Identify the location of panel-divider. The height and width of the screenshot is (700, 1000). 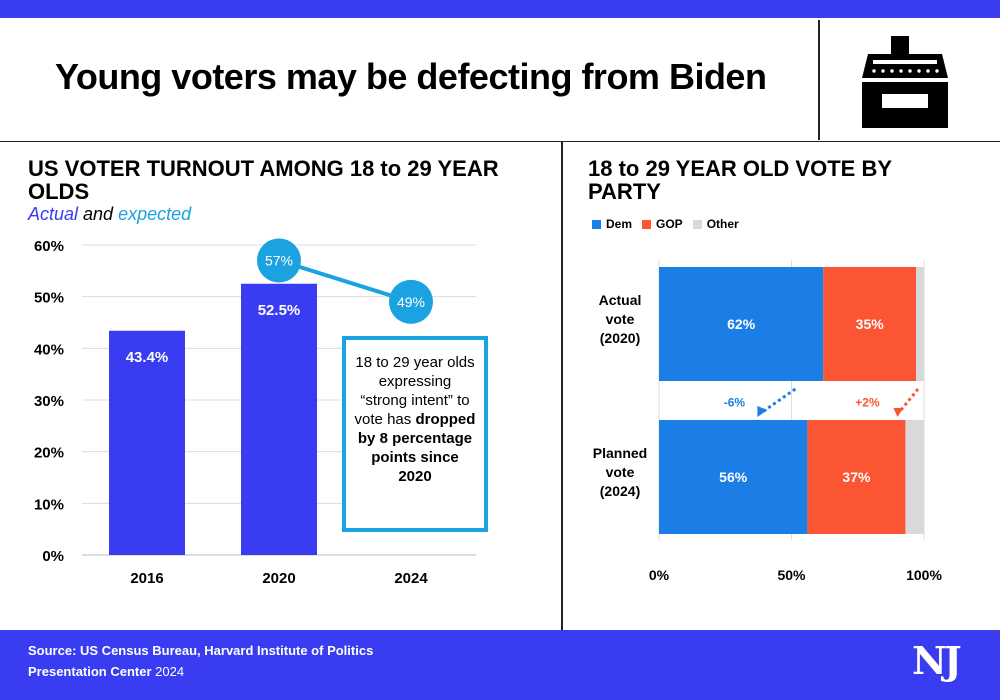
(562, 386).